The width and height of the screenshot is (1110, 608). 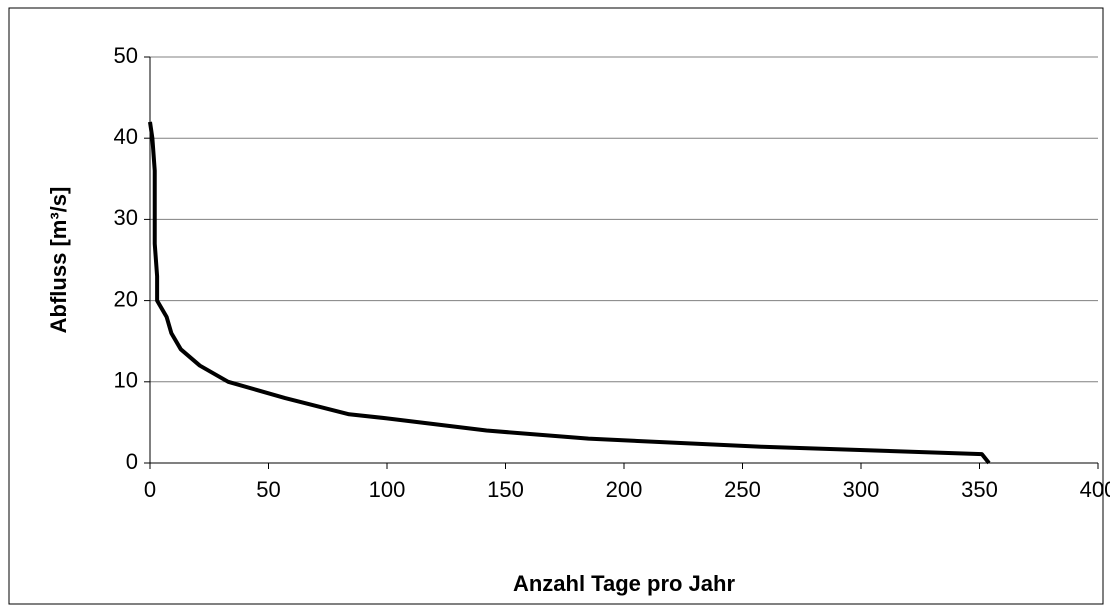 What do you see at coordinates (126, 136) in the screenshot?
I see `y-tick-label: 40` at bounding box center [126, 136].